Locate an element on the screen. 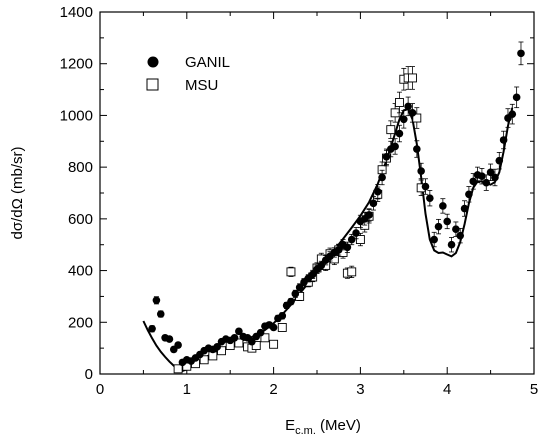  x-tick-label: 2 is located at coordinates (273, 389).